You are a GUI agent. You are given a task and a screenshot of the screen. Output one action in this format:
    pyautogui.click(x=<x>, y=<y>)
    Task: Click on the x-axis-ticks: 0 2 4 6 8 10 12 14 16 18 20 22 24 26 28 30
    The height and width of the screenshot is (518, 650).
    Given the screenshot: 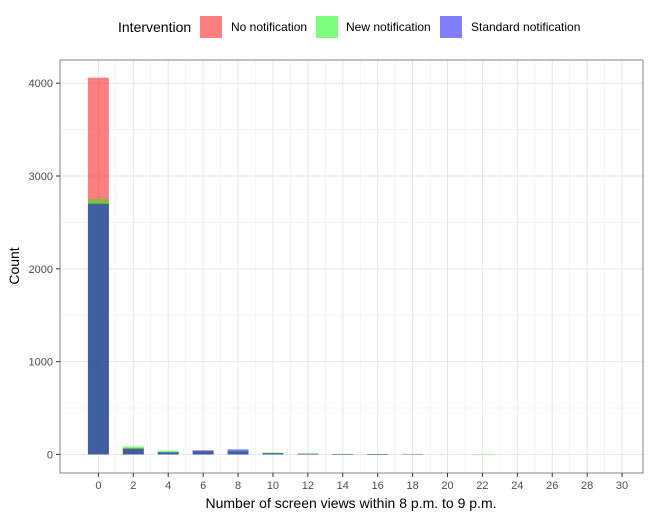 What is the action you would take?
    pyautogui.click(x=361, y=482)
    